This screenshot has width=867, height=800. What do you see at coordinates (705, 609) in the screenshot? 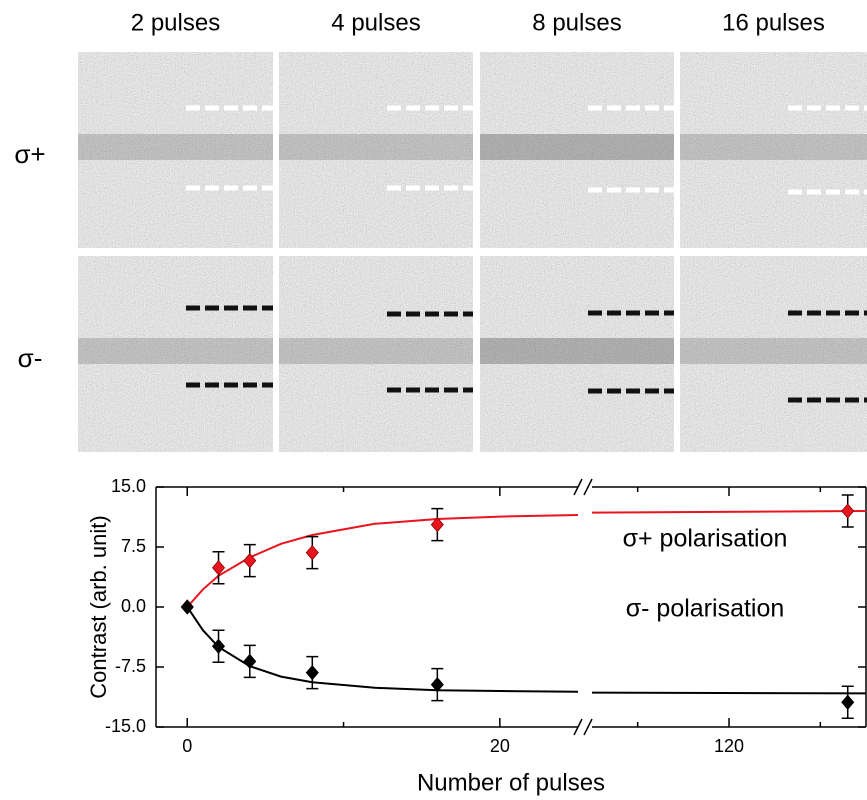
I see `legend-label: σ- polarisation` at bounding box center [705, 609].